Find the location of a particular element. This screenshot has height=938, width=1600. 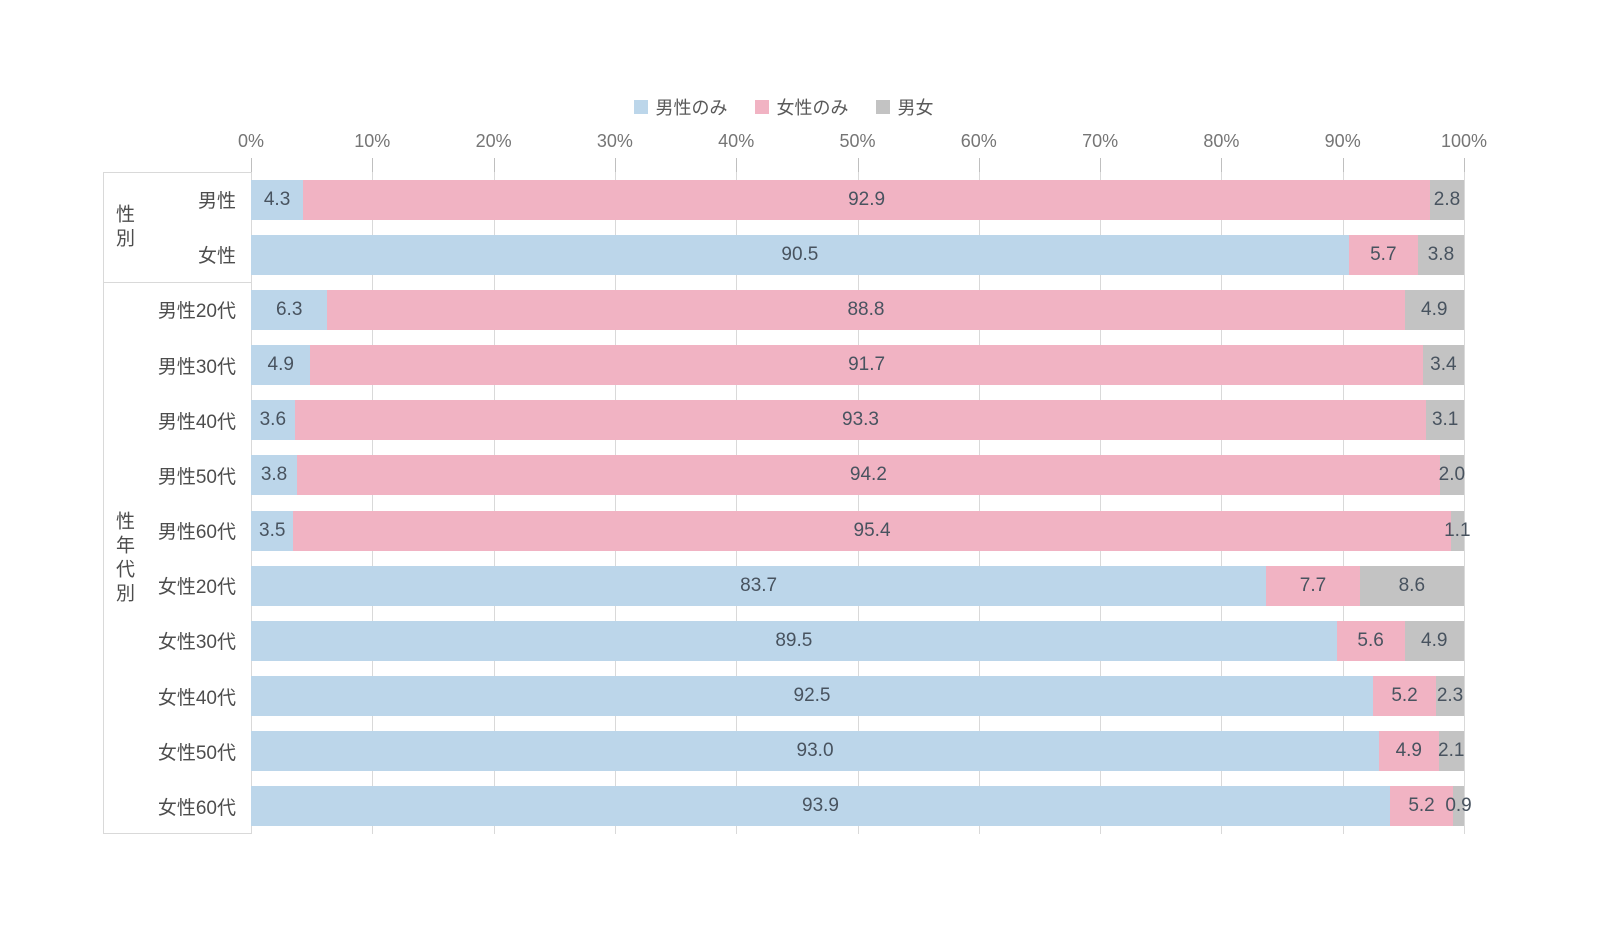

bar-segment-female-only: 92.9 is located at coordinates (867, 199).